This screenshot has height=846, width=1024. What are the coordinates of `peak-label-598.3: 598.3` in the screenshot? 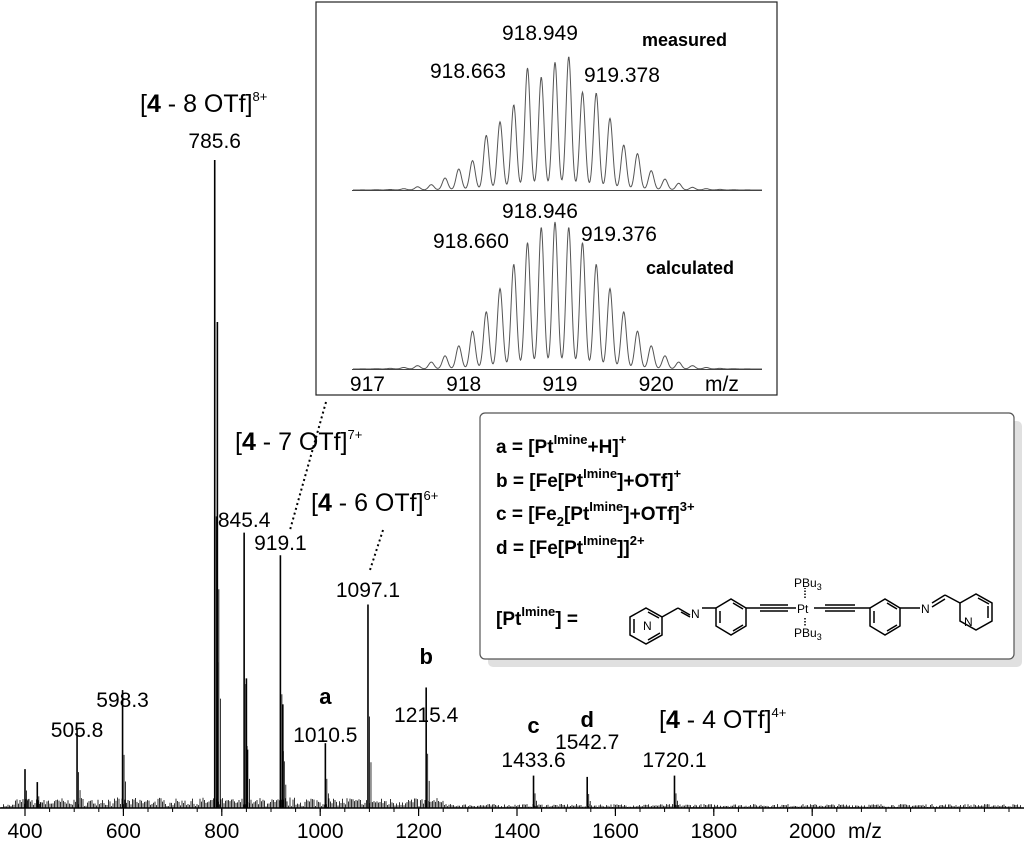 It's located at (122, 700).